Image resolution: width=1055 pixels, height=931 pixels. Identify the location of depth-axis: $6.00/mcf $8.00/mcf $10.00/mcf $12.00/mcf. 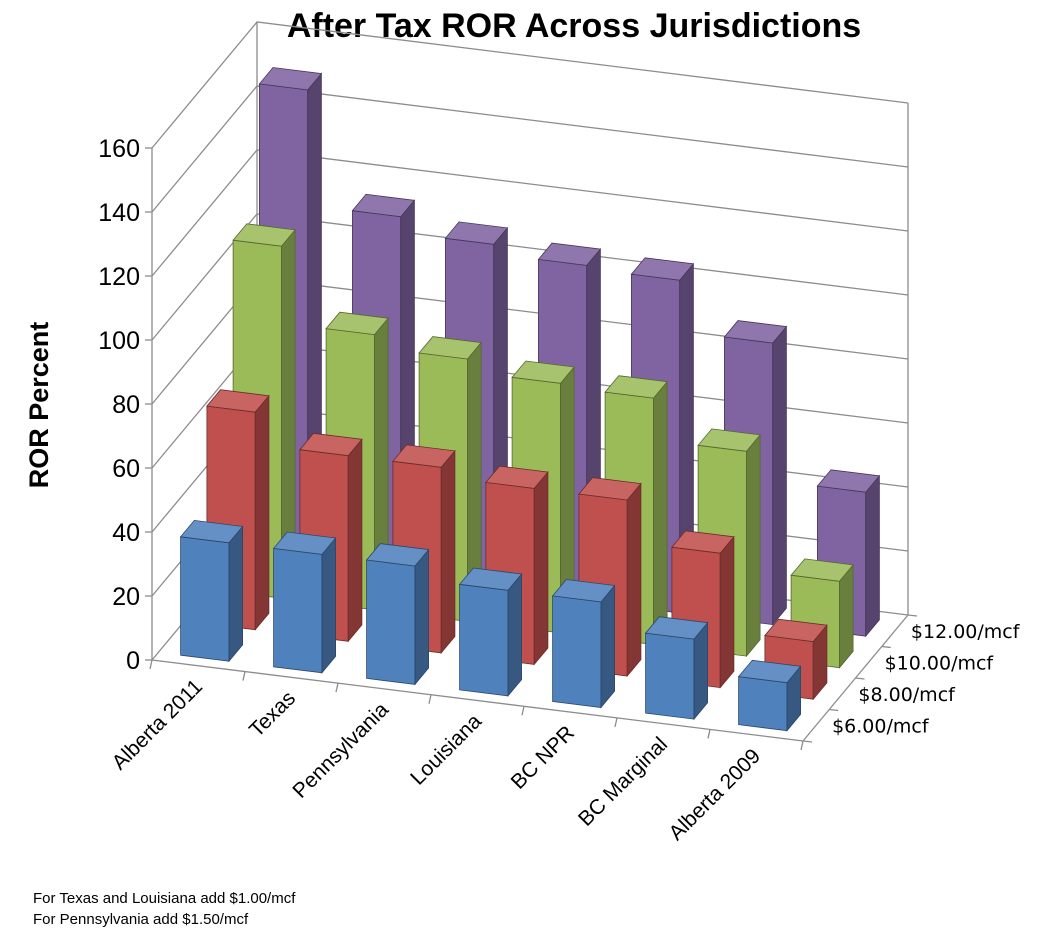
(911, 678).